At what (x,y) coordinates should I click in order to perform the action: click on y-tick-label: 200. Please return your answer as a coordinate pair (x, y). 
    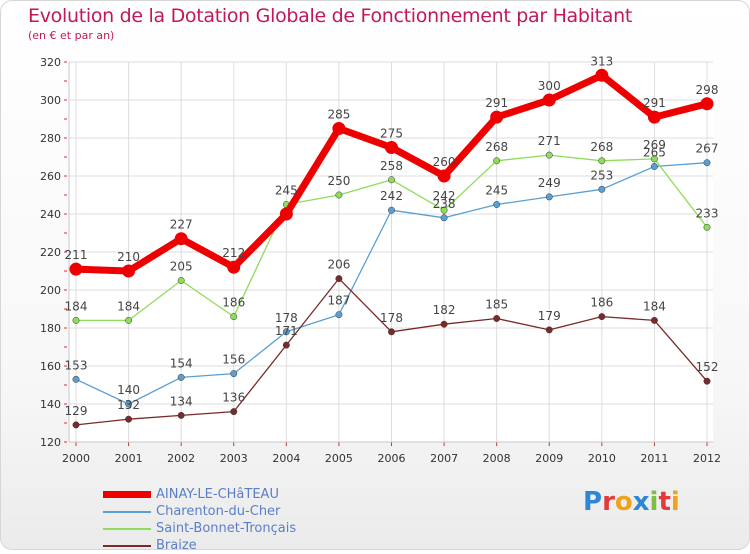
    Looking at the image, I should click on (50, 290).